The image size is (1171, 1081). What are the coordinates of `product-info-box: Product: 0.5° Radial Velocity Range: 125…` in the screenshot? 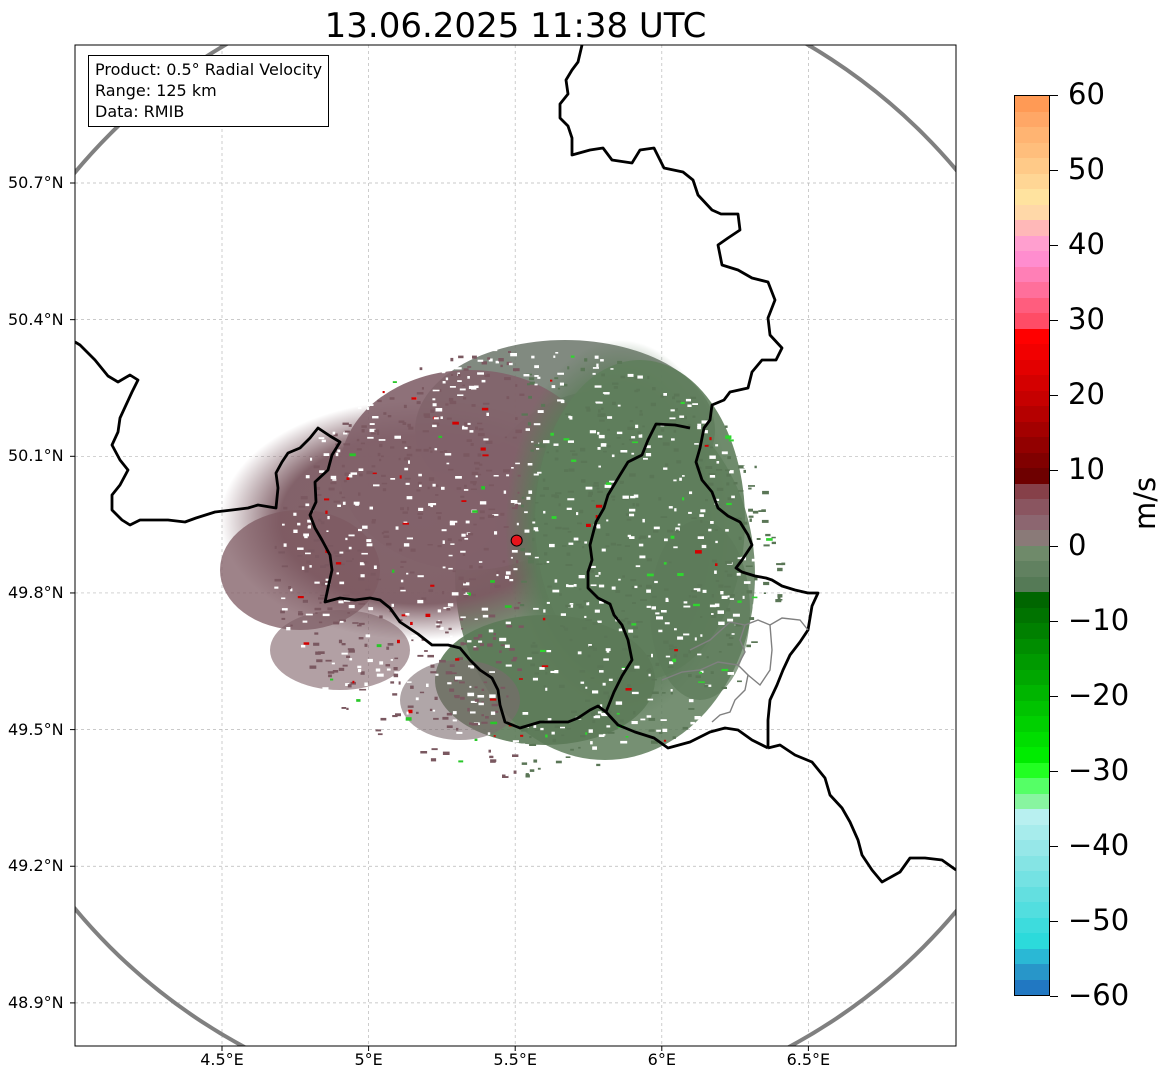 It's located at (209, 91).